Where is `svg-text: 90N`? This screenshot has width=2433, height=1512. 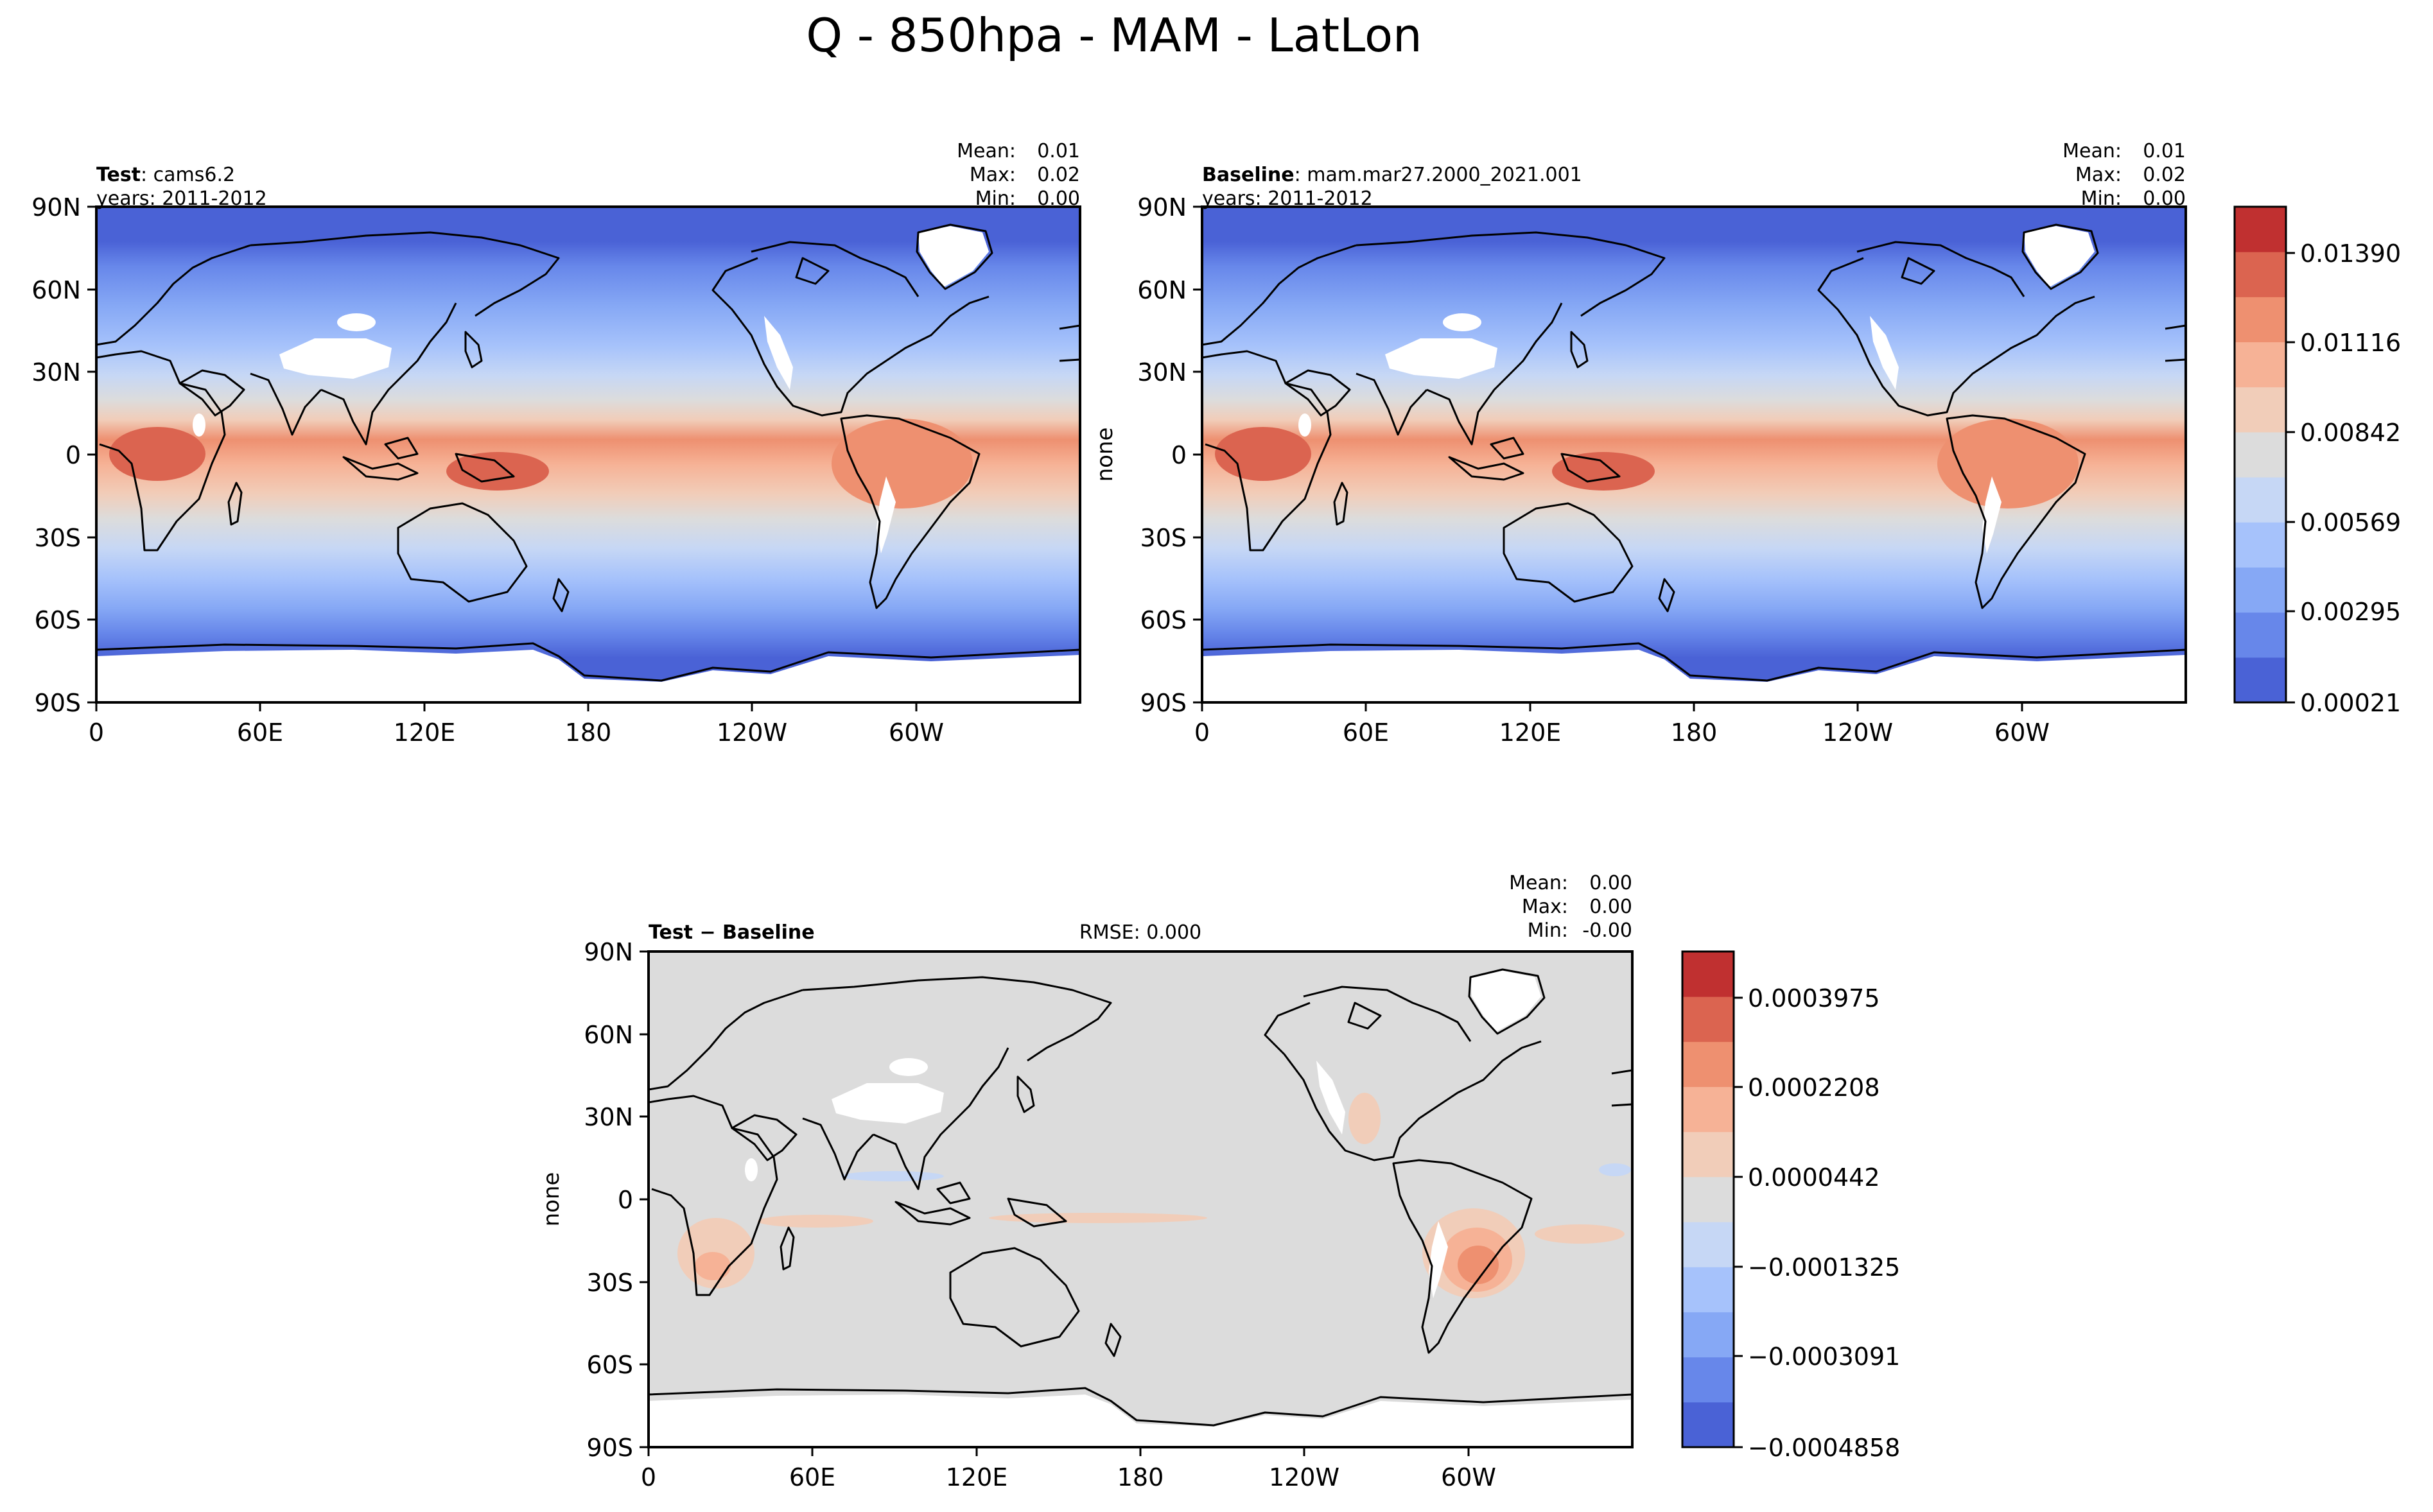 svg-text: 90N is located at coordinates (1162, 207).